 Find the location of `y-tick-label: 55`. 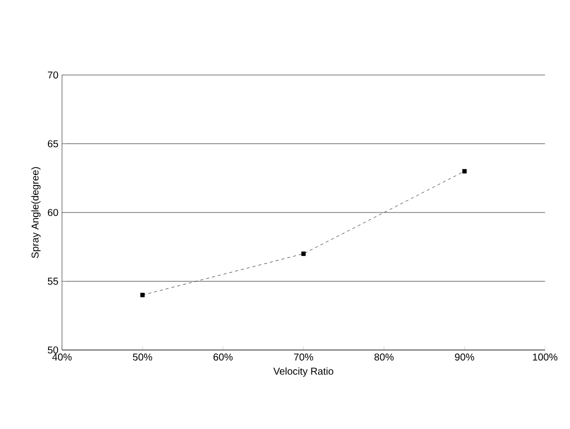

y-tick-label: 55 is located at coordinates (53, 281).